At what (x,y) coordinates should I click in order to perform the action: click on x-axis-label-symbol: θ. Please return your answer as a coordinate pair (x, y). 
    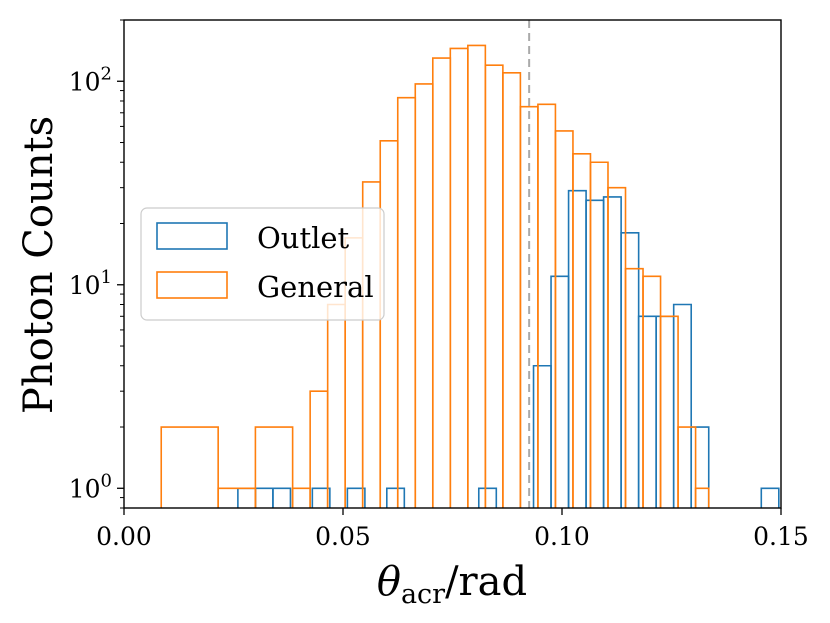
    Looking at the image, I should click on (389, 582).